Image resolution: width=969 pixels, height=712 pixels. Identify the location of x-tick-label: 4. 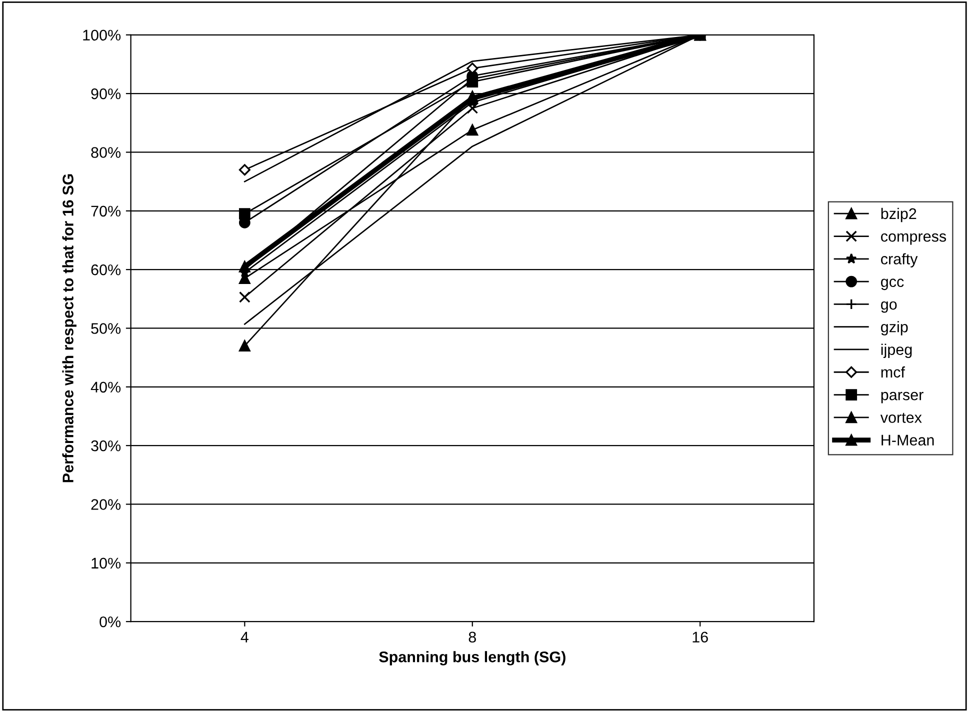
(244, 637).